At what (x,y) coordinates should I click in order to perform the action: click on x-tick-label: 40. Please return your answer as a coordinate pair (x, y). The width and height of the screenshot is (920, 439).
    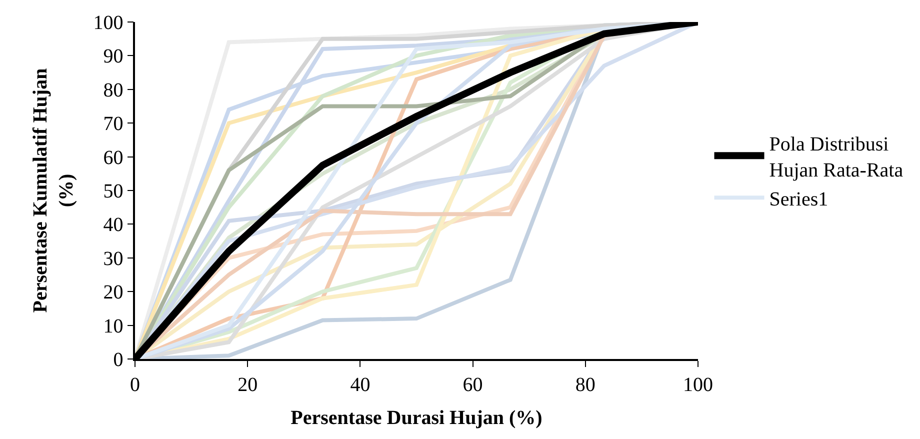
    Looking at the image, I should click on (360, 385).